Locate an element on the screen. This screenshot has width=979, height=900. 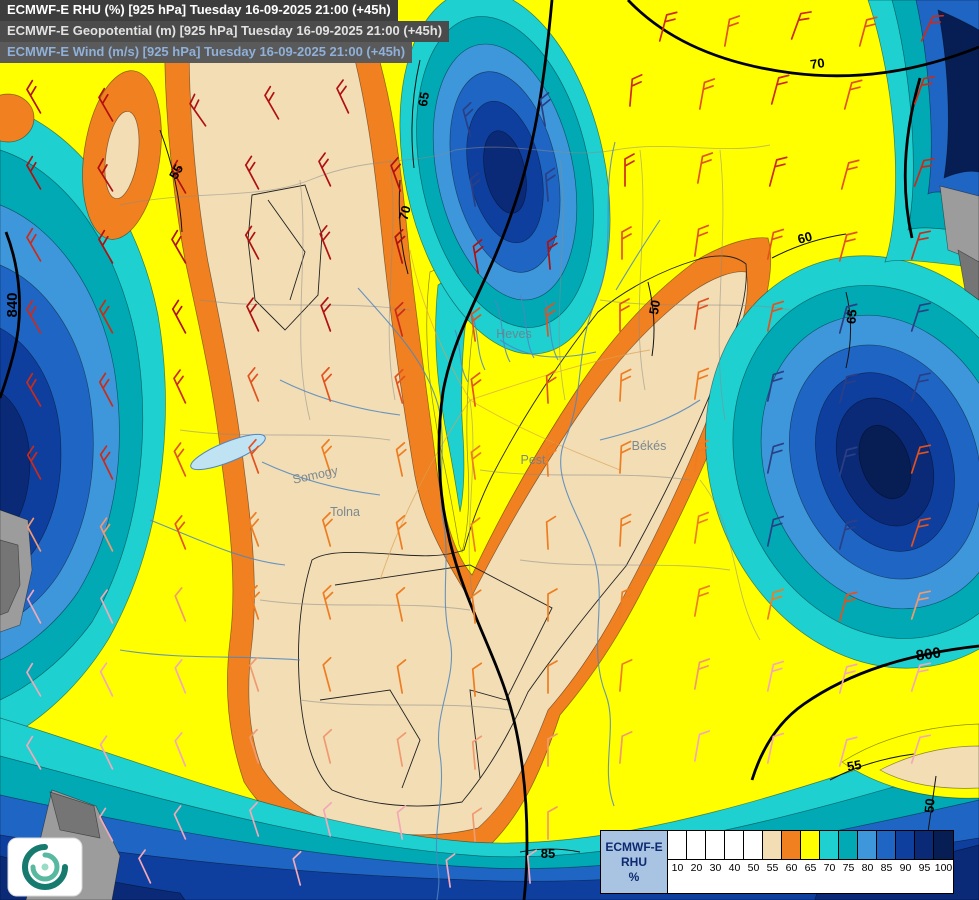
legend-value: 75 is located at coordinates (848, 868).